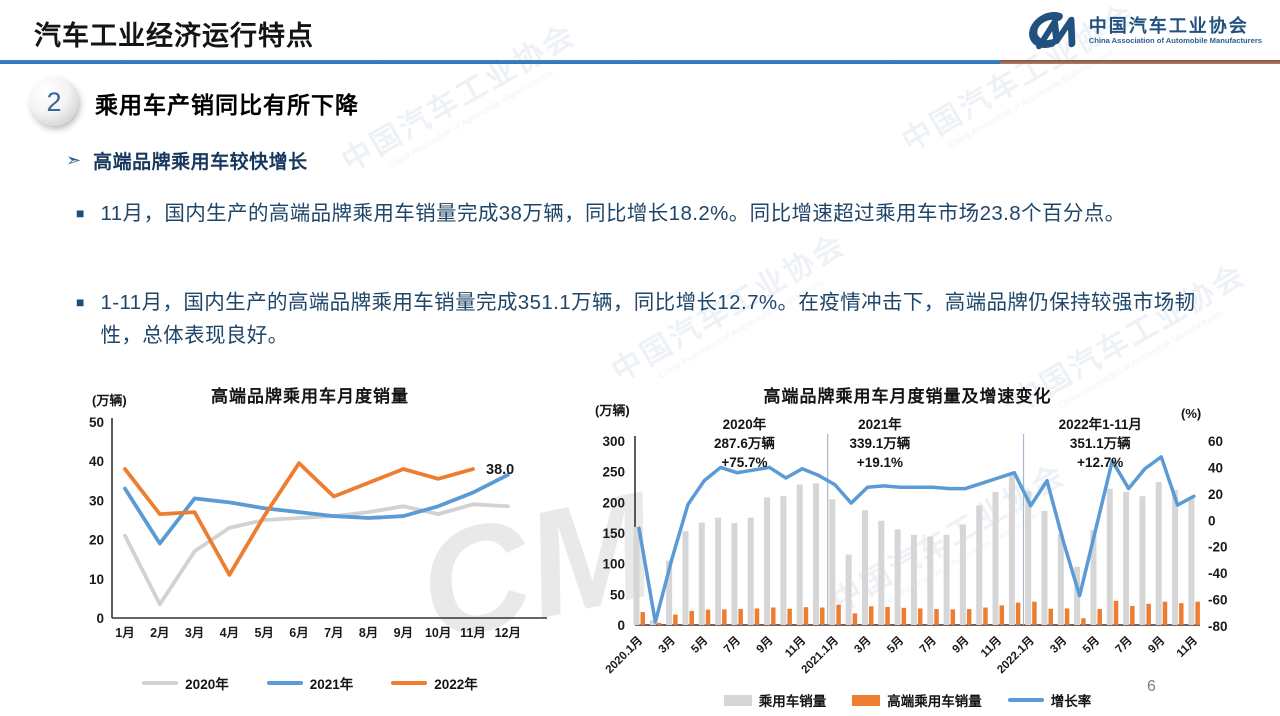  I want to click on svg-text: 4月, so click(229, 633).